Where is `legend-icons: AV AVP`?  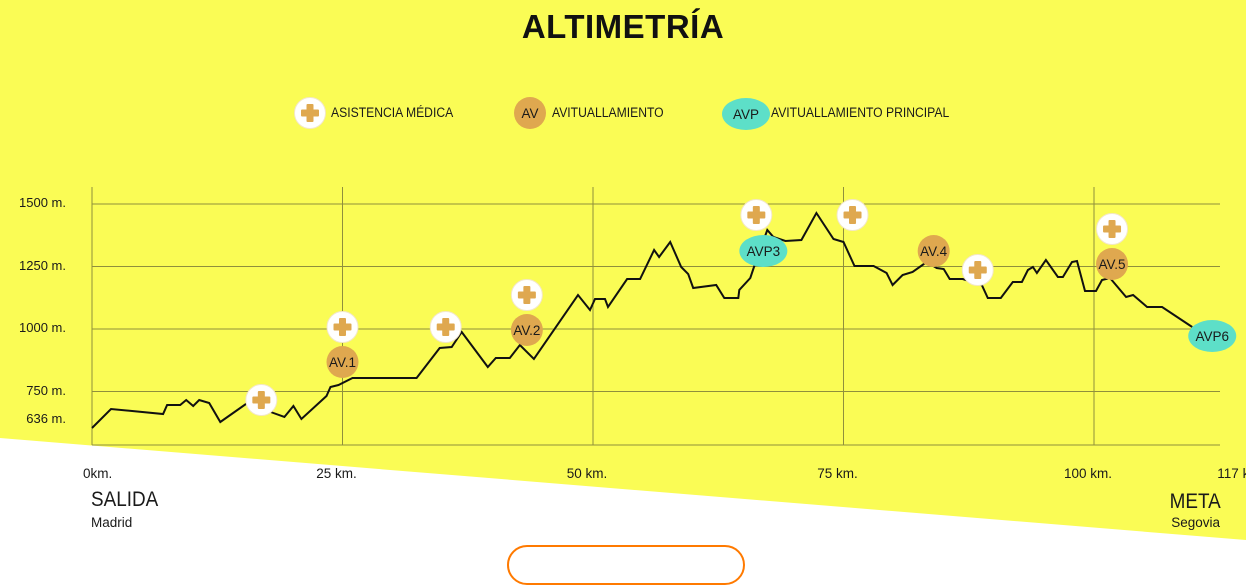 legend-icons: AV AVP is located at coordinates (532, 113).